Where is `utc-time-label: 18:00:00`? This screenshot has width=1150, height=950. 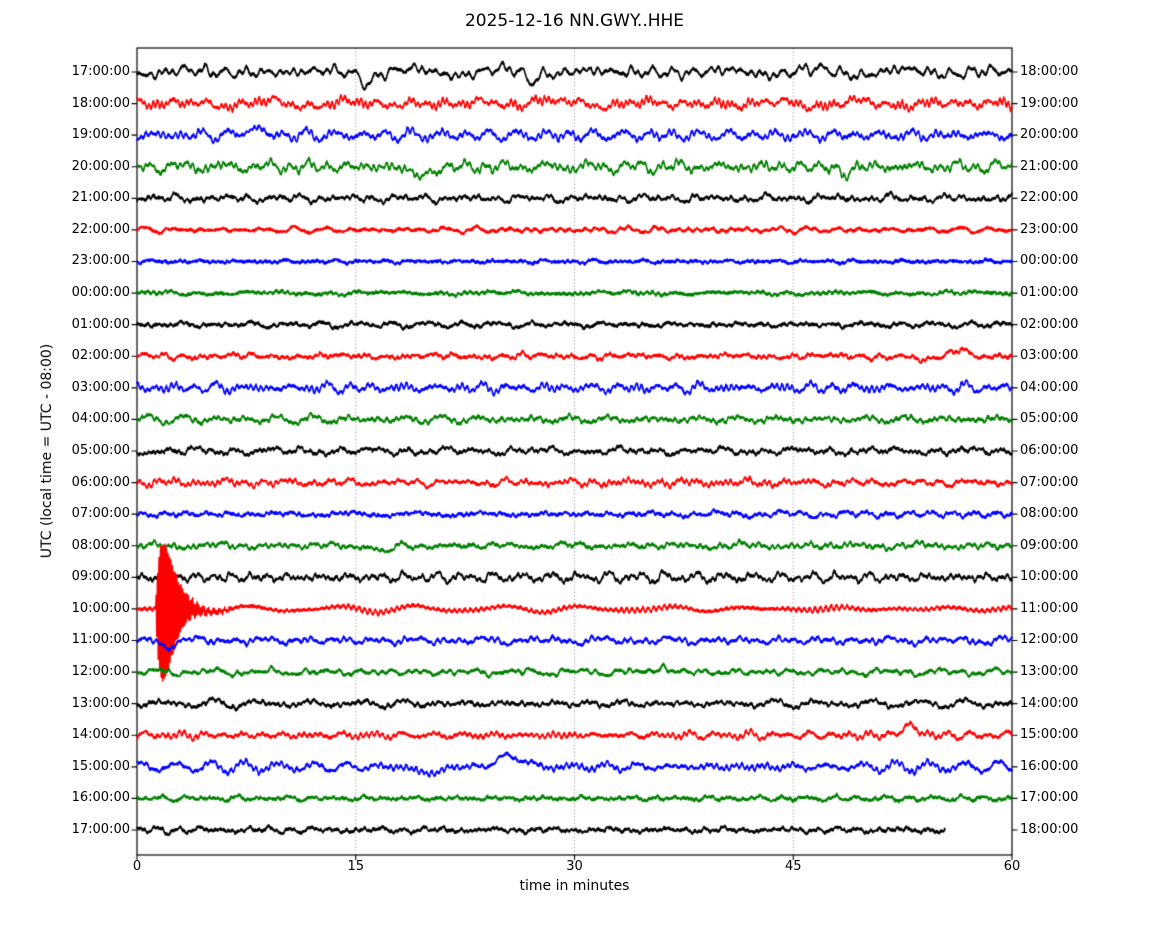 utc-time-label: 18:00:00 is located at coordinates (100, 103).